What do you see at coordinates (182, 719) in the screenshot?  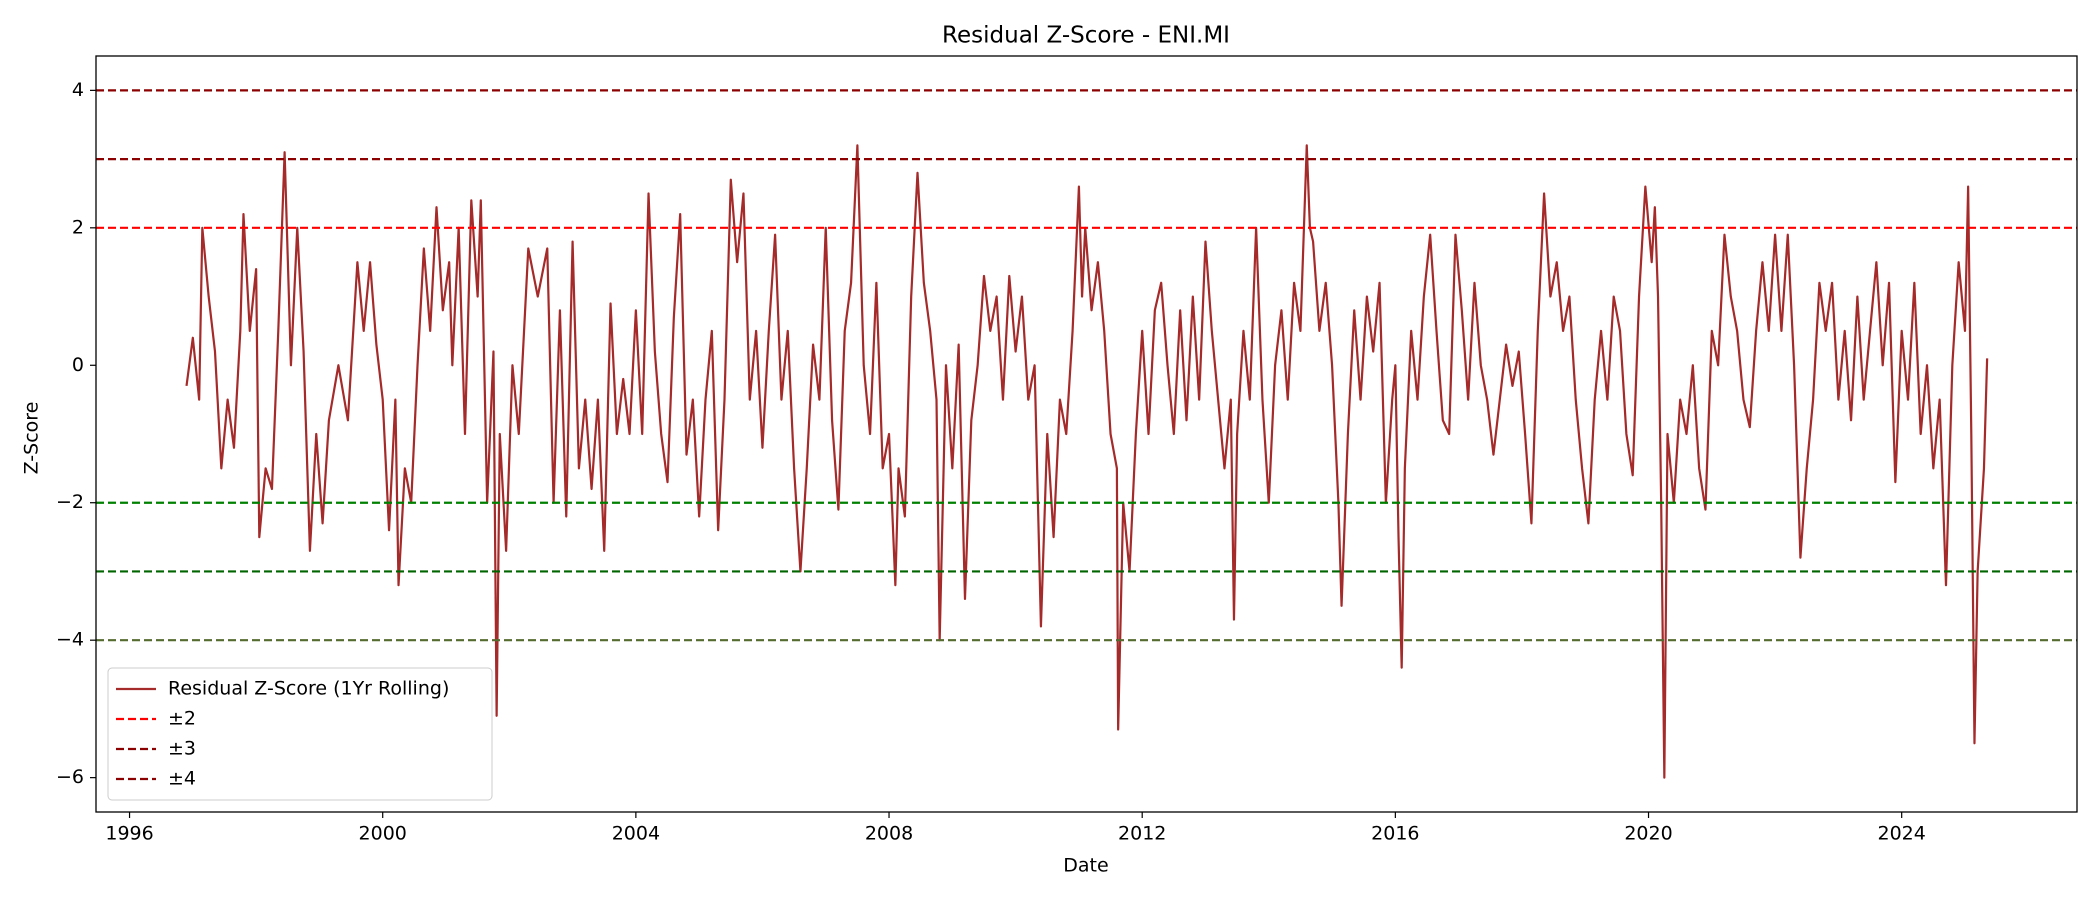 I see `legend-label: ±2` at bounding box center [182, 719].